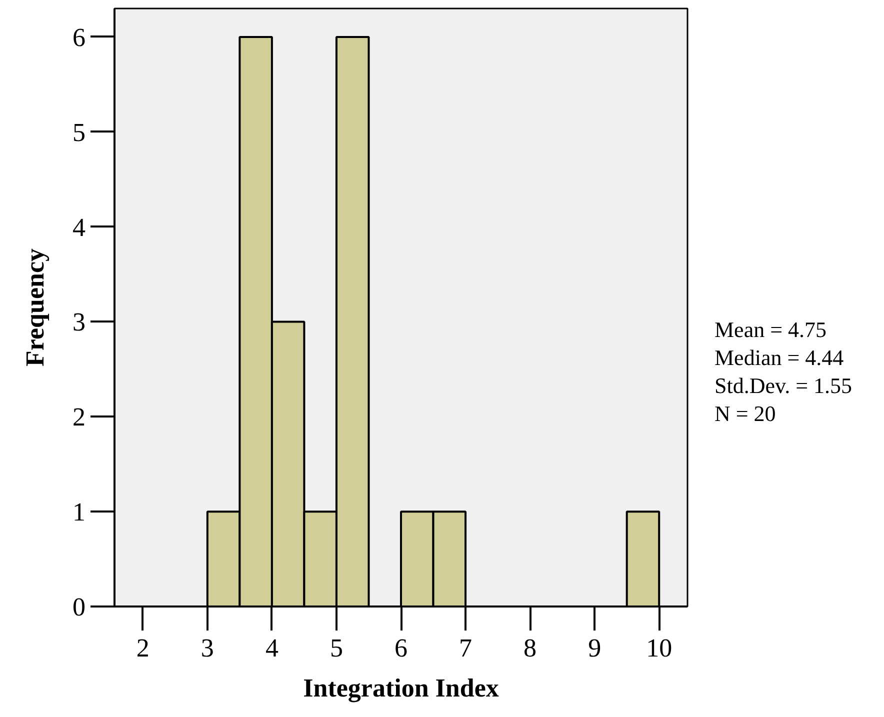 The height and width of the screenshot is (717, 884). What do you see at coordinates (401, 688) in the screenshot?
I see `x-axis-title: Integration Index` at bounding box center [401, 688].